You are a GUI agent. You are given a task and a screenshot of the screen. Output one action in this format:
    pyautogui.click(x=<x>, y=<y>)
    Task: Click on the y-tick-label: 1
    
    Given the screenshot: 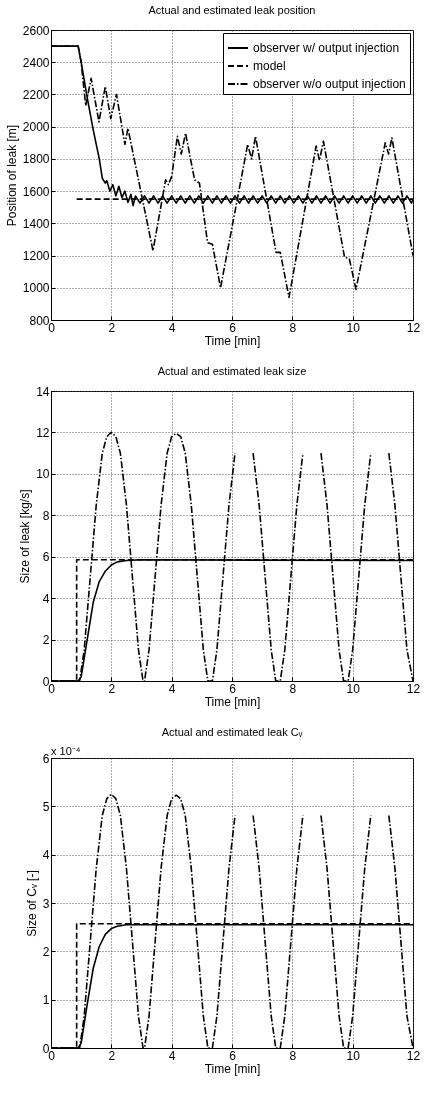 What is the action you would take?
    pyautogui.click(x=46, y=1000)
    